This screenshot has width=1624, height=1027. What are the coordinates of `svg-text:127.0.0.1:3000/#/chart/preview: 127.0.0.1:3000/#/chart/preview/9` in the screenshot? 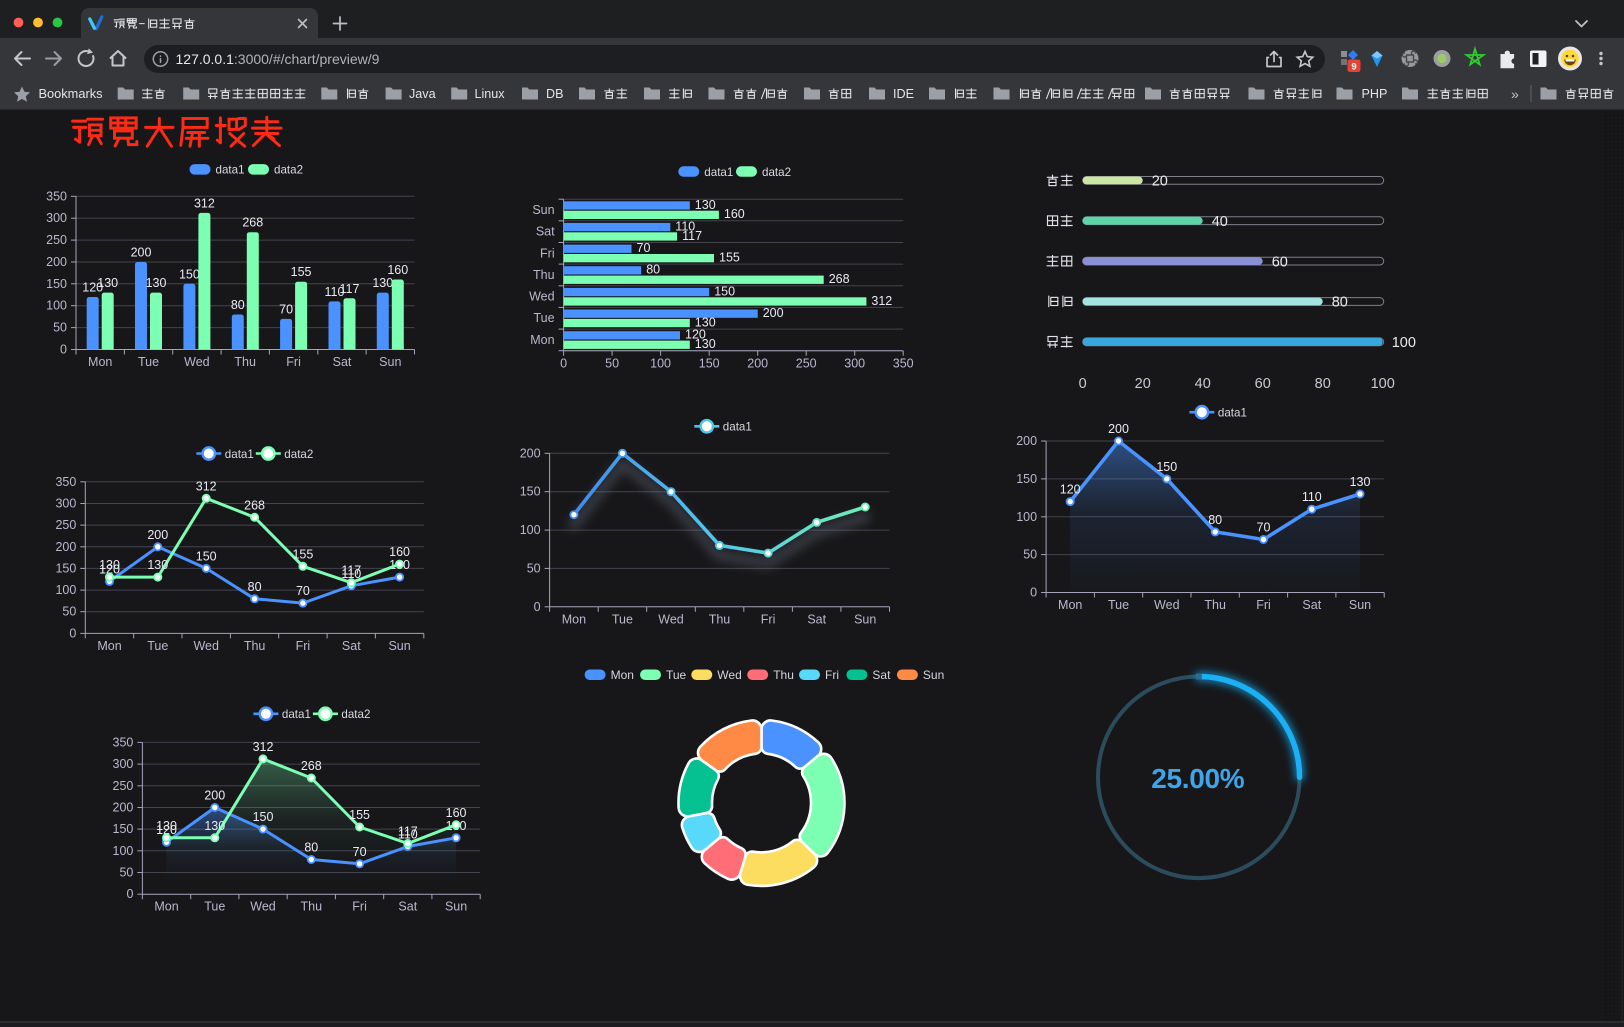 It's located at (278, 59).